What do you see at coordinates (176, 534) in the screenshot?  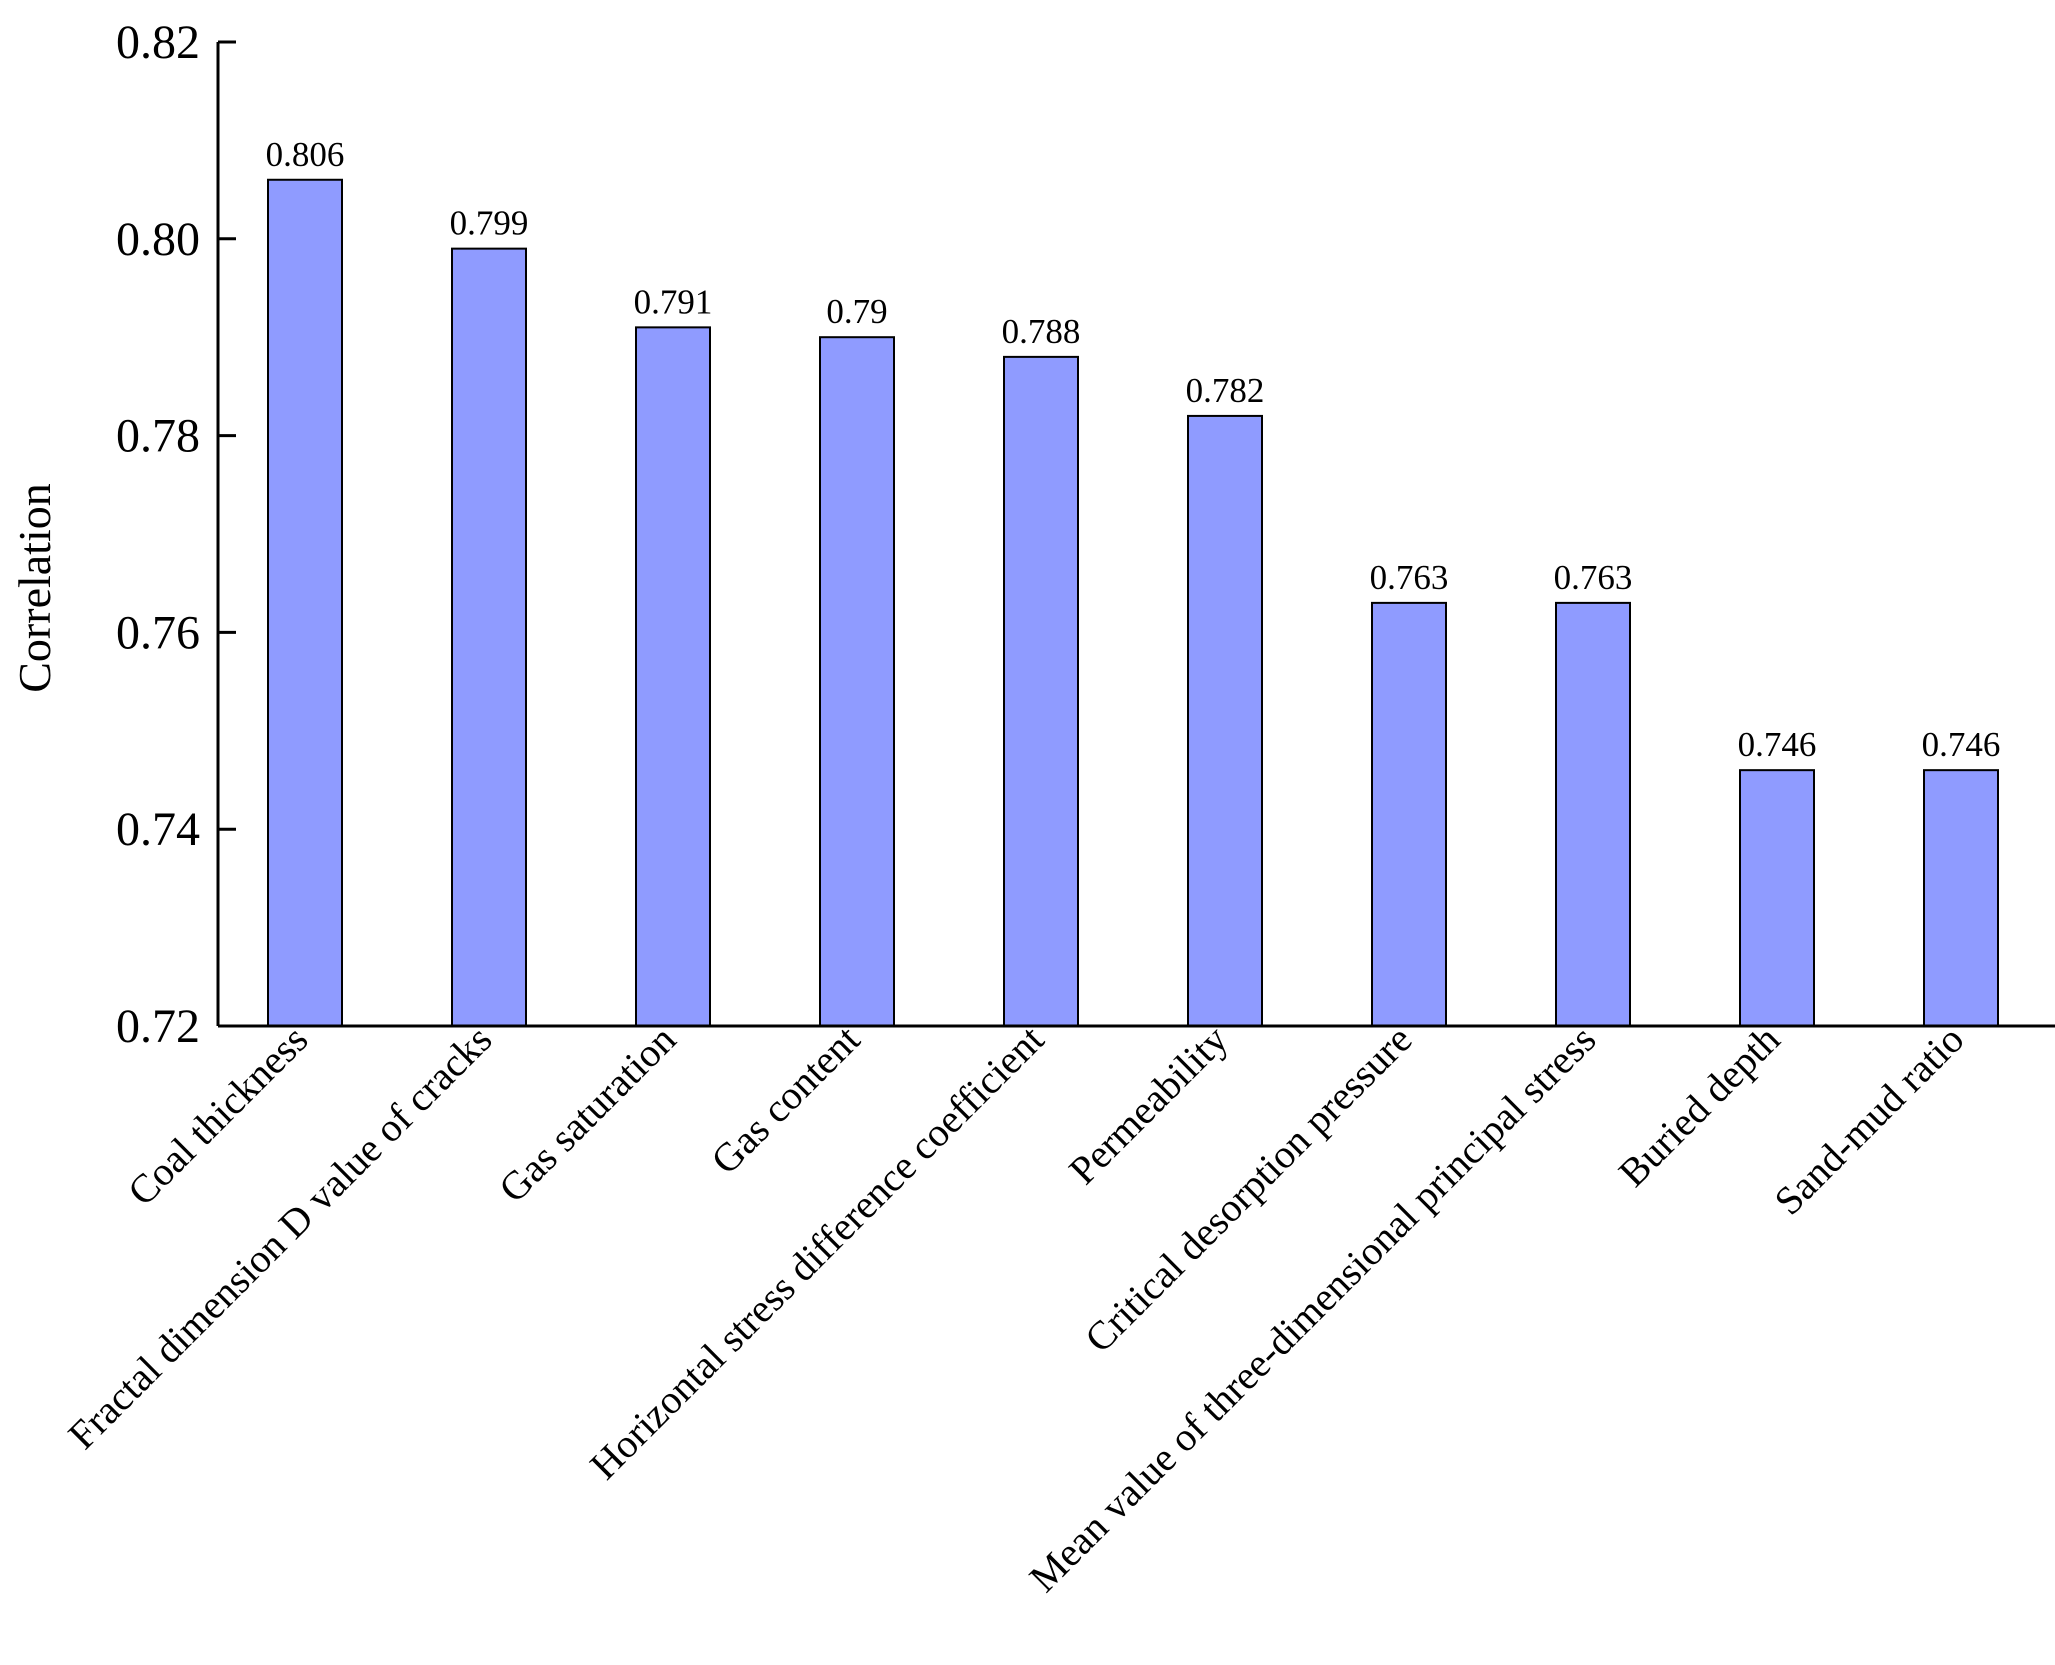 I see `y-axis-ticks: 0.72 0.74 0.76 0.78 0.80 0.82` at bounding box center [176, 534].